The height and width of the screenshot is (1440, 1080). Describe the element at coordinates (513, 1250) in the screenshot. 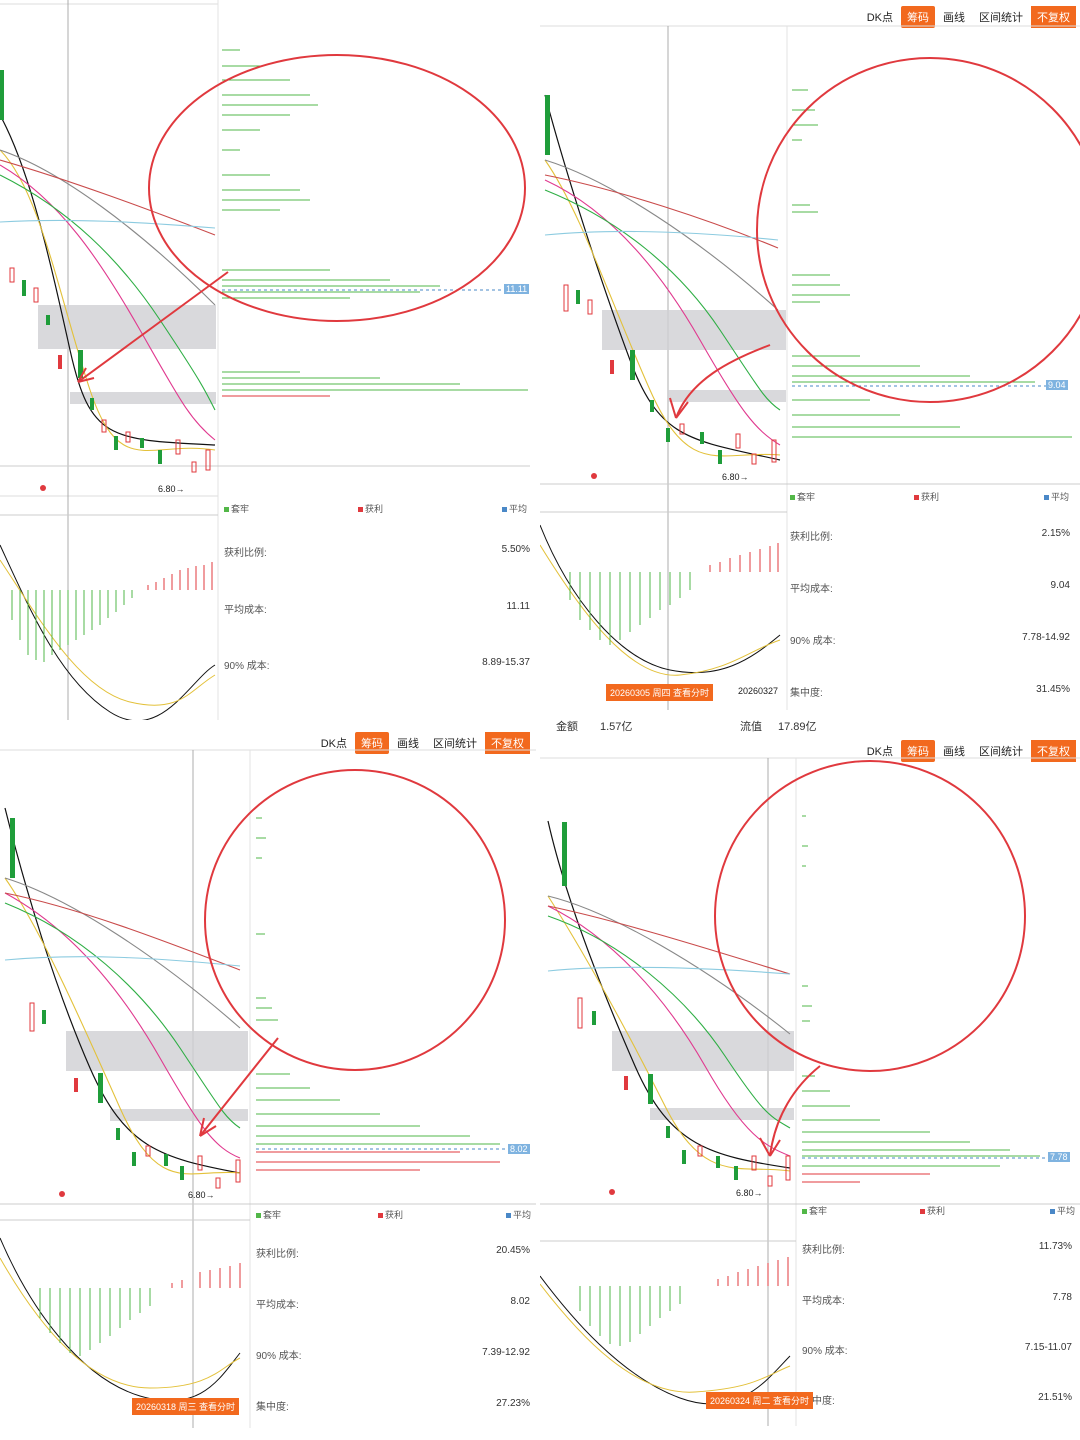

I see `profit-ratio-value: 20.45%` at that location.